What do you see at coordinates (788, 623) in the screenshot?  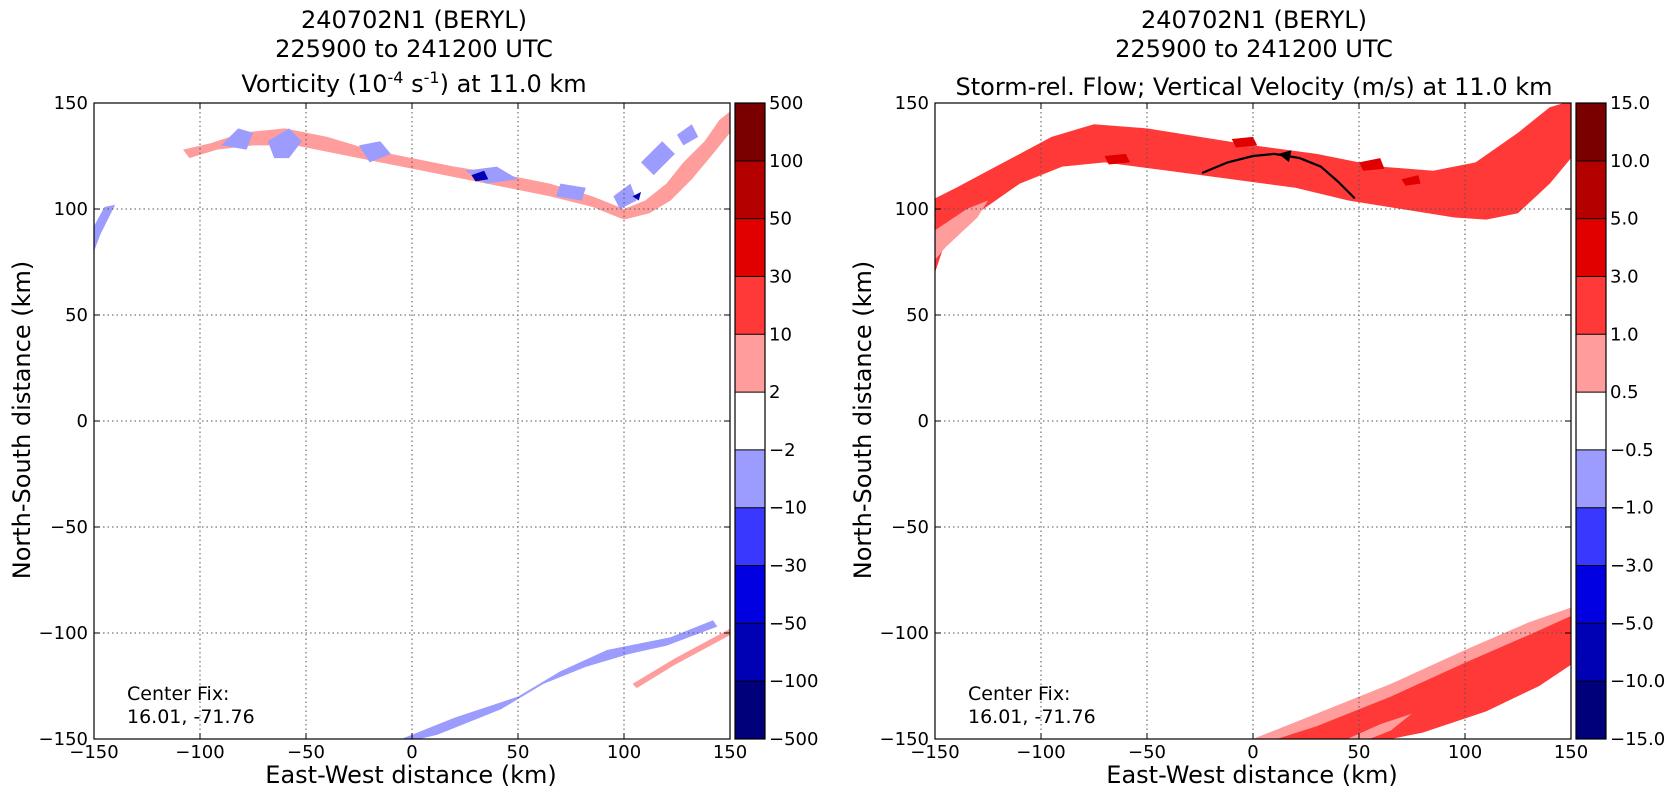 I see `colorbar-tick-label: −50` at bounding box center [788, 623].